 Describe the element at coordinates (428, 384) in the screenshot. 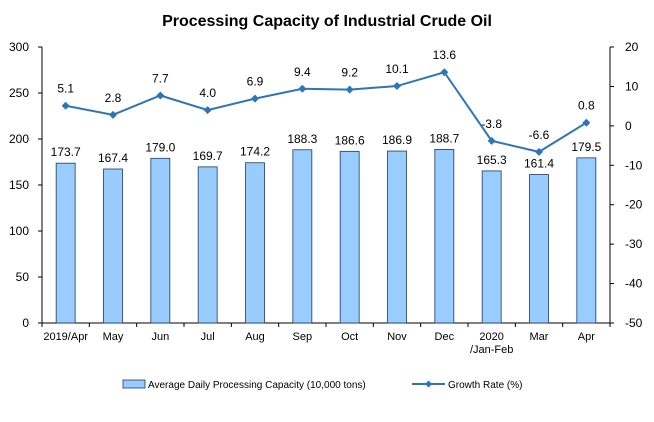

I see `legend-line-marker` at that location.